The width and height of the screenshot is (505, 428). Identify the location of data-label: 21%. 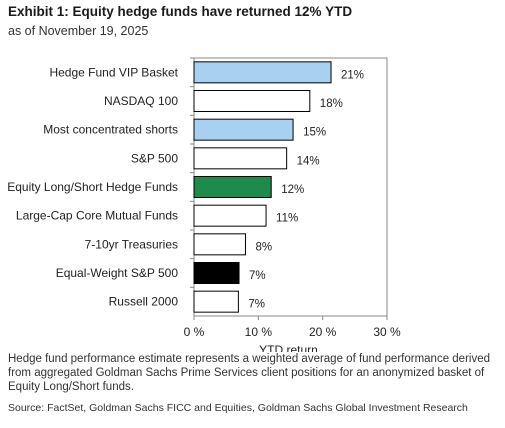
(352, 75).